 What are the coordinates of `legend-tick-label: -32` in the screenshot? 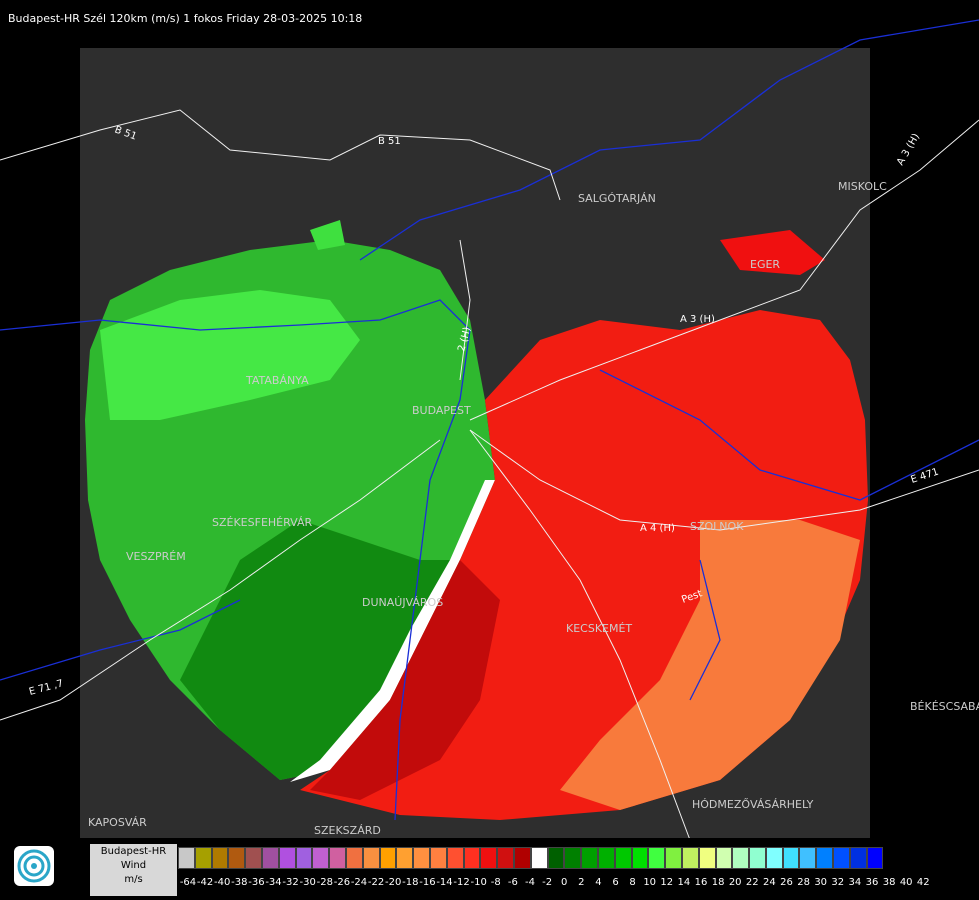 It's located at (290, 882).